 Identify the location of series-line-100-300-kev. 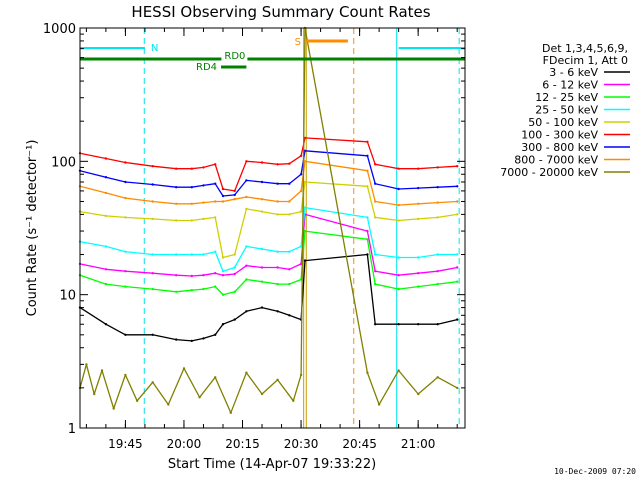
(268, 164).